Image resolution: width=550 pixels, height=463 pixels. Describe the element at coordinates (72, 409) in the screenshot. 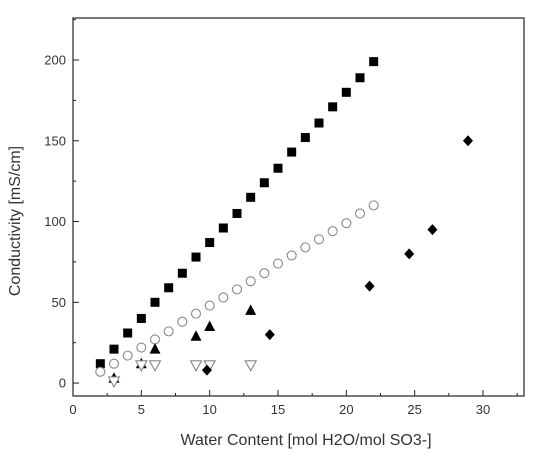

I see `x-tick-label: 0` at that location.